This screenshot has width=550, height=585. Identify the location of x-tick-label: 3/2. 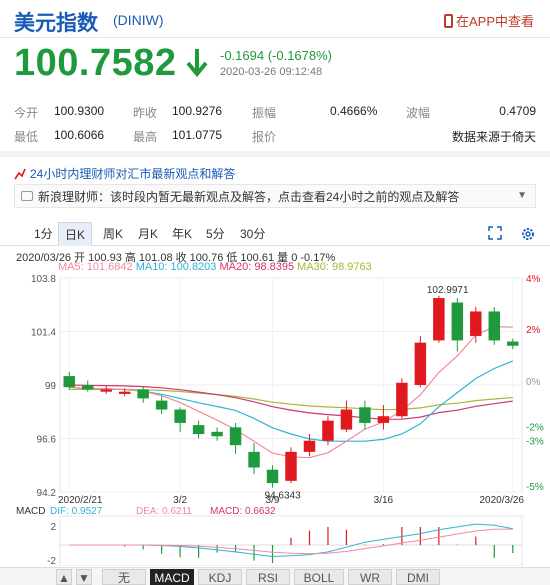
(180, 500).